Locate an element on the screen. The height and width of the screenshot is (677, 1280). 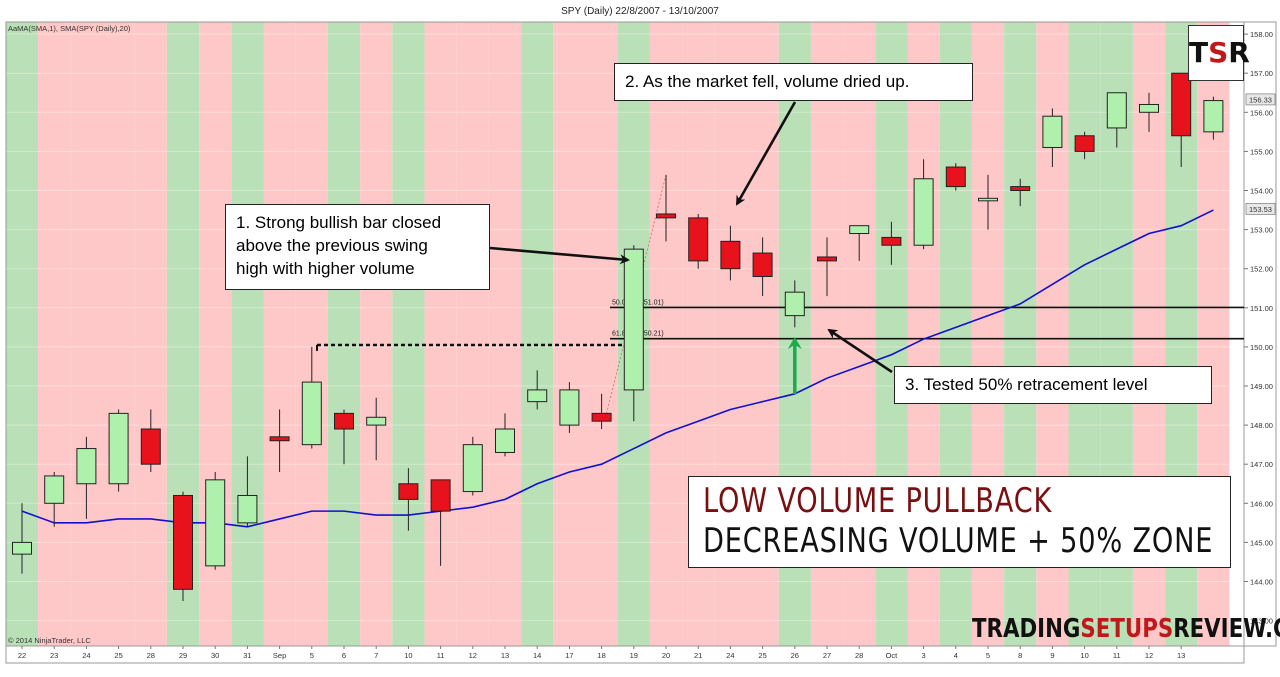
y-tick-label: 147.00 is located at coordinates (1261, 464).